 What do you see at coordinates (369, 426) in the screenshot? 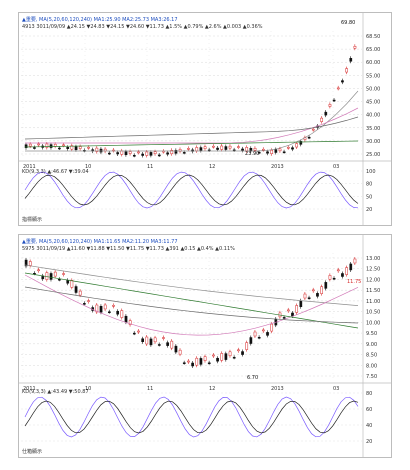
I see `kd-tick-label: 40` at bounding box center [369, 426].